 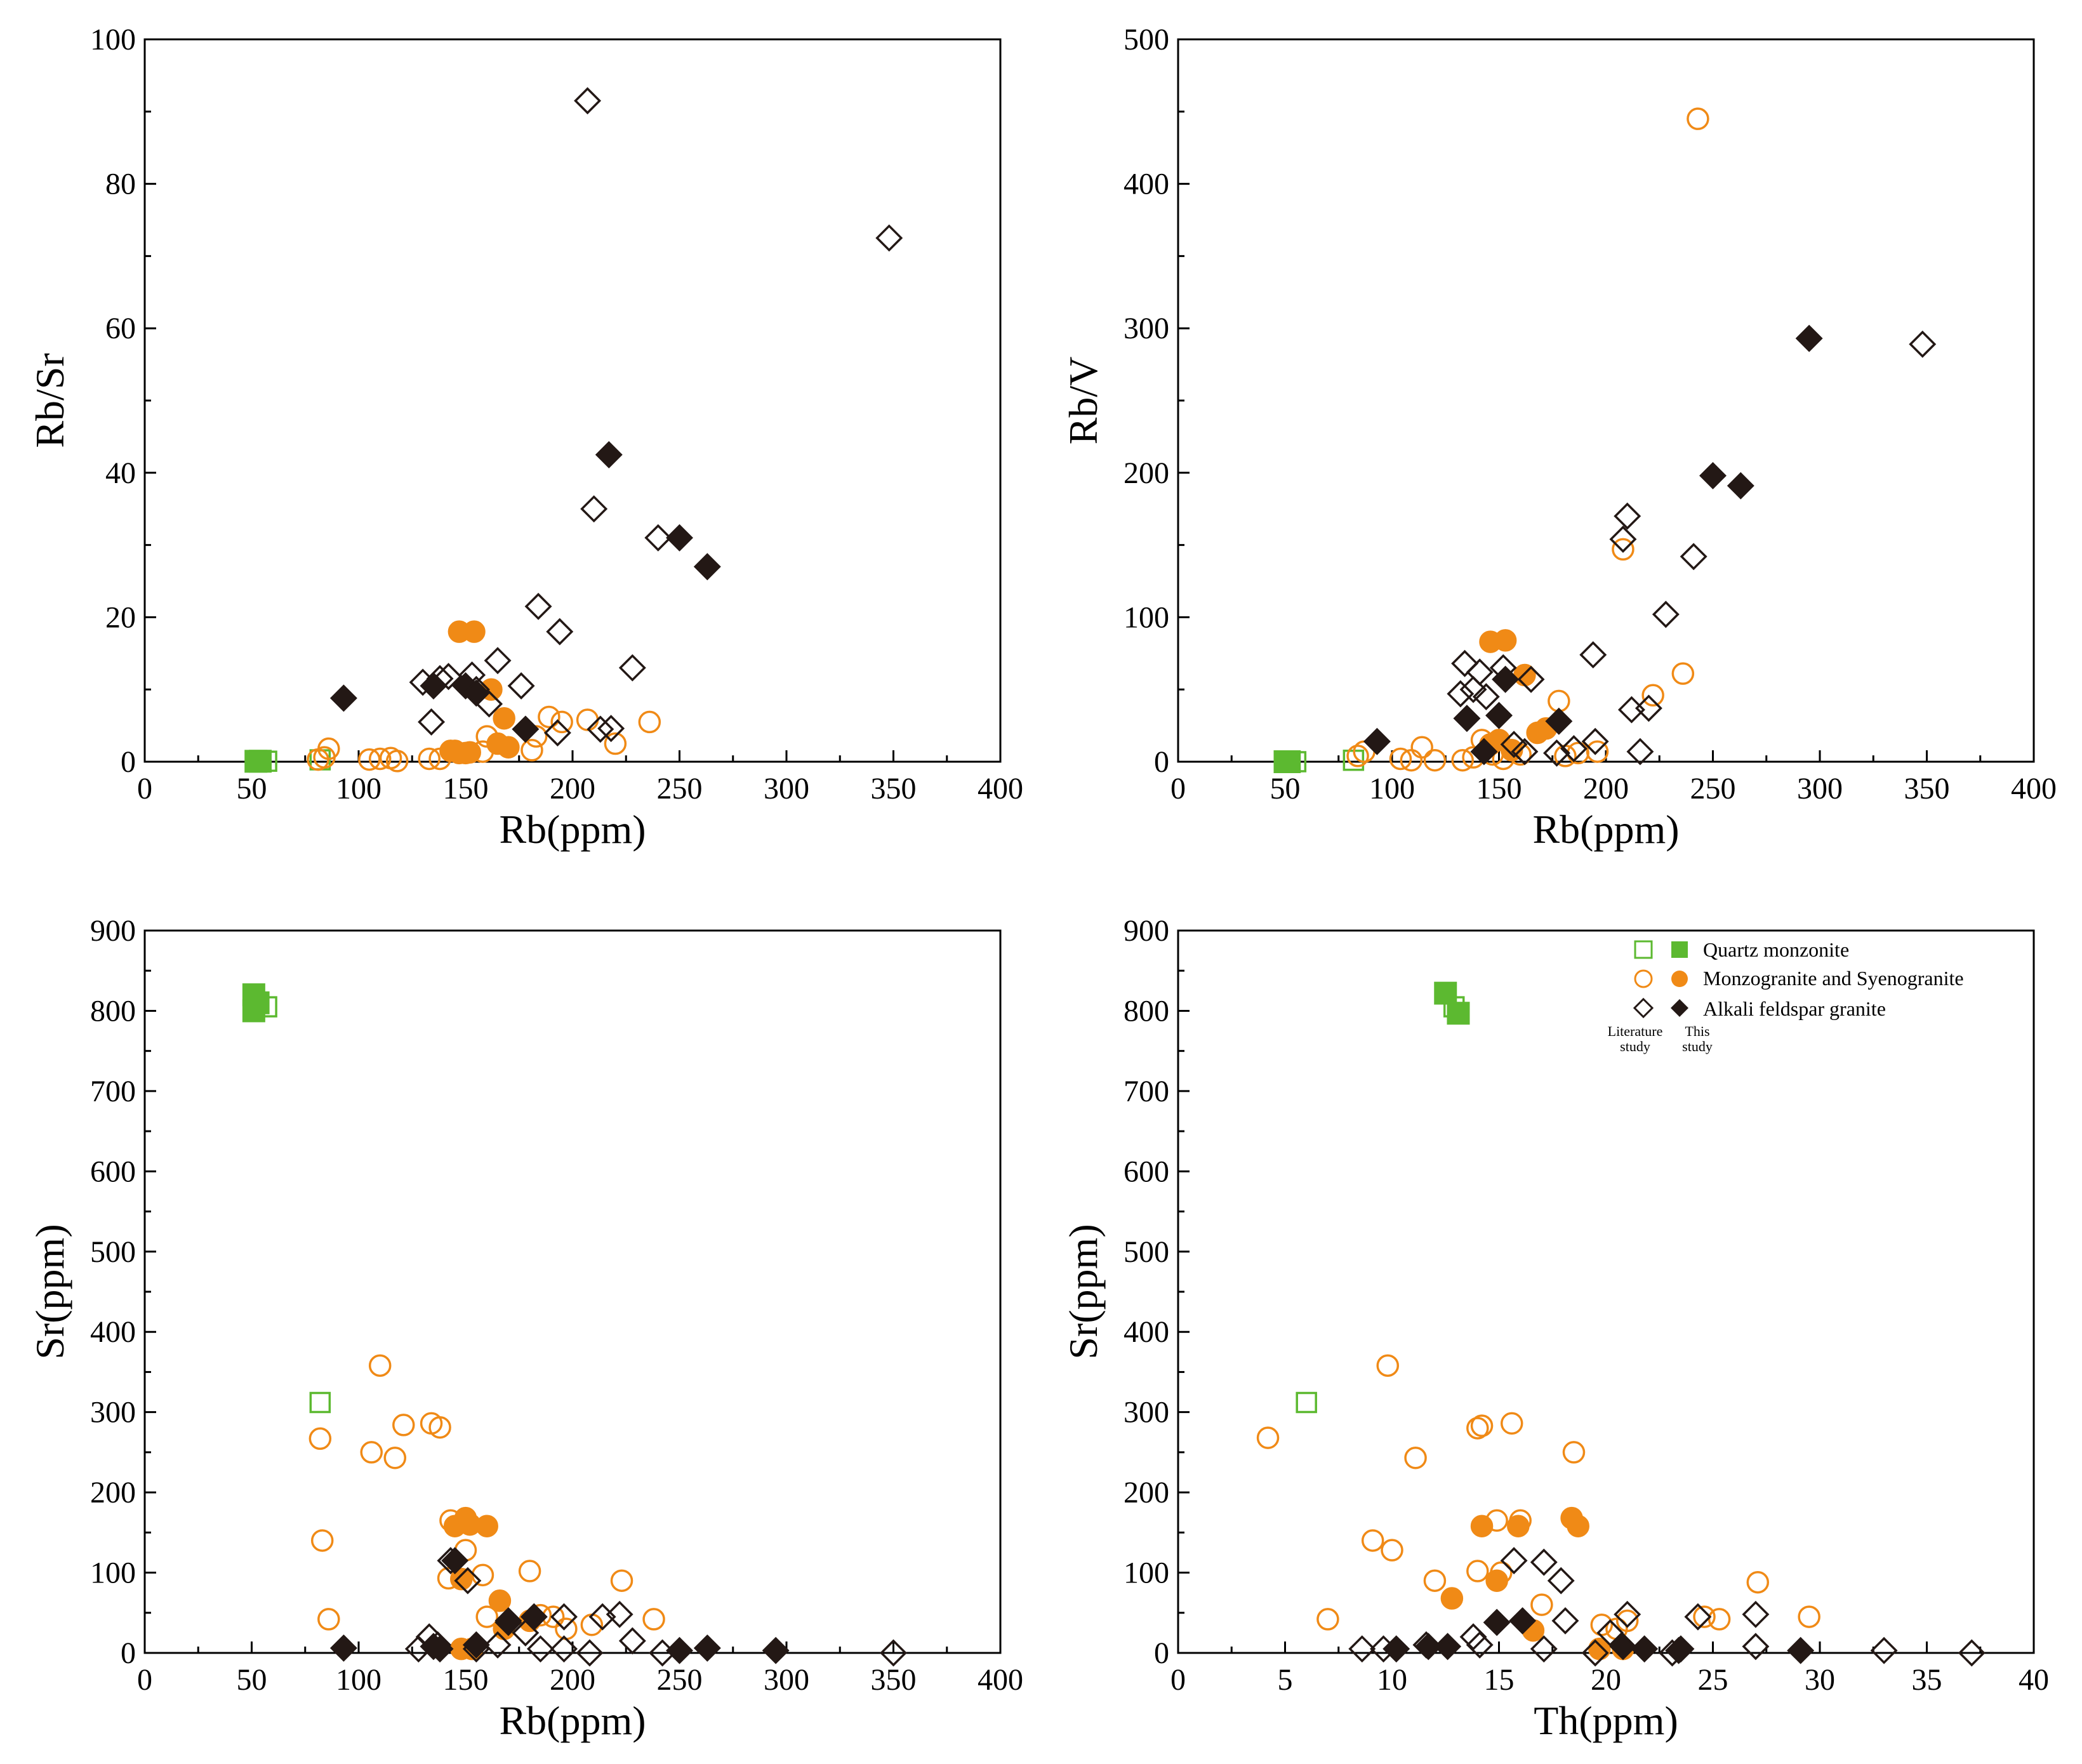 I want to click on data-point-qm-this-study, so click(x=1445, y=993).